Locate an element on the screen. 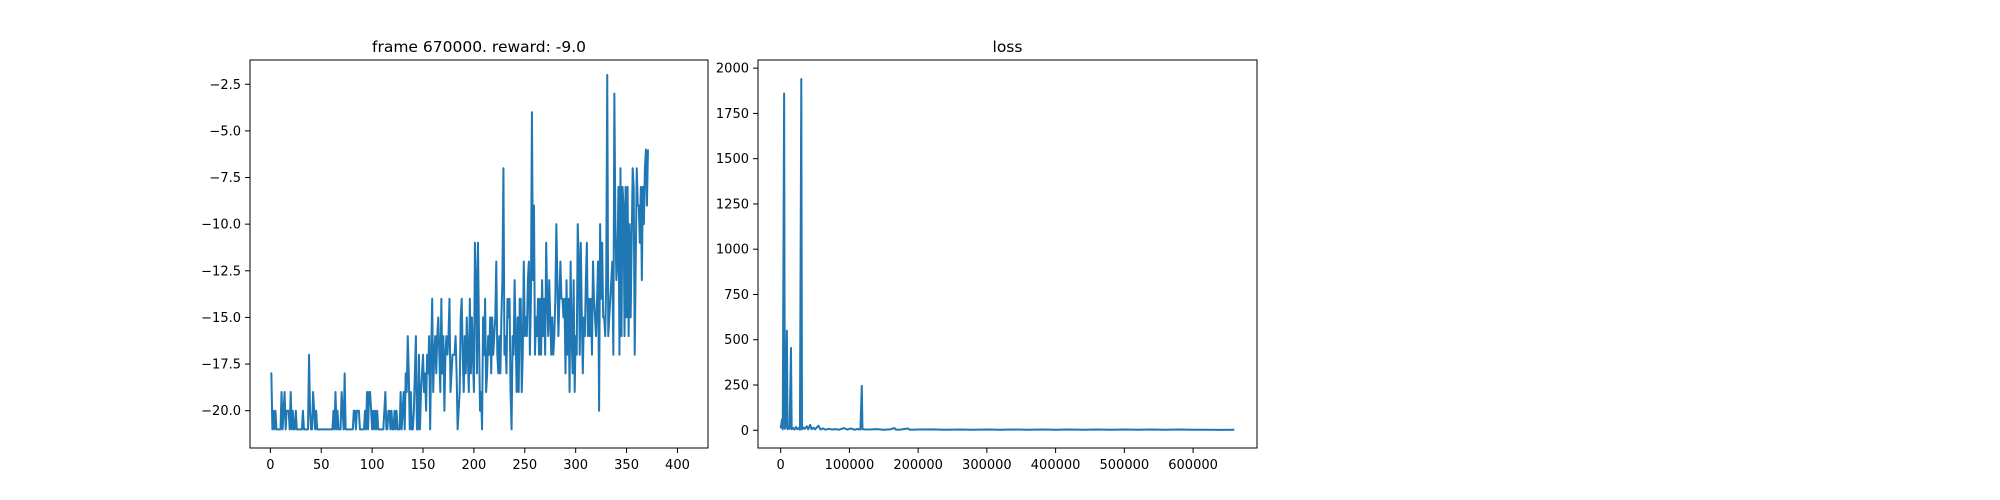 This screenshot has width=2000, height=500. loss-y-tick-label: 250 is located at coordinates (736, 385).